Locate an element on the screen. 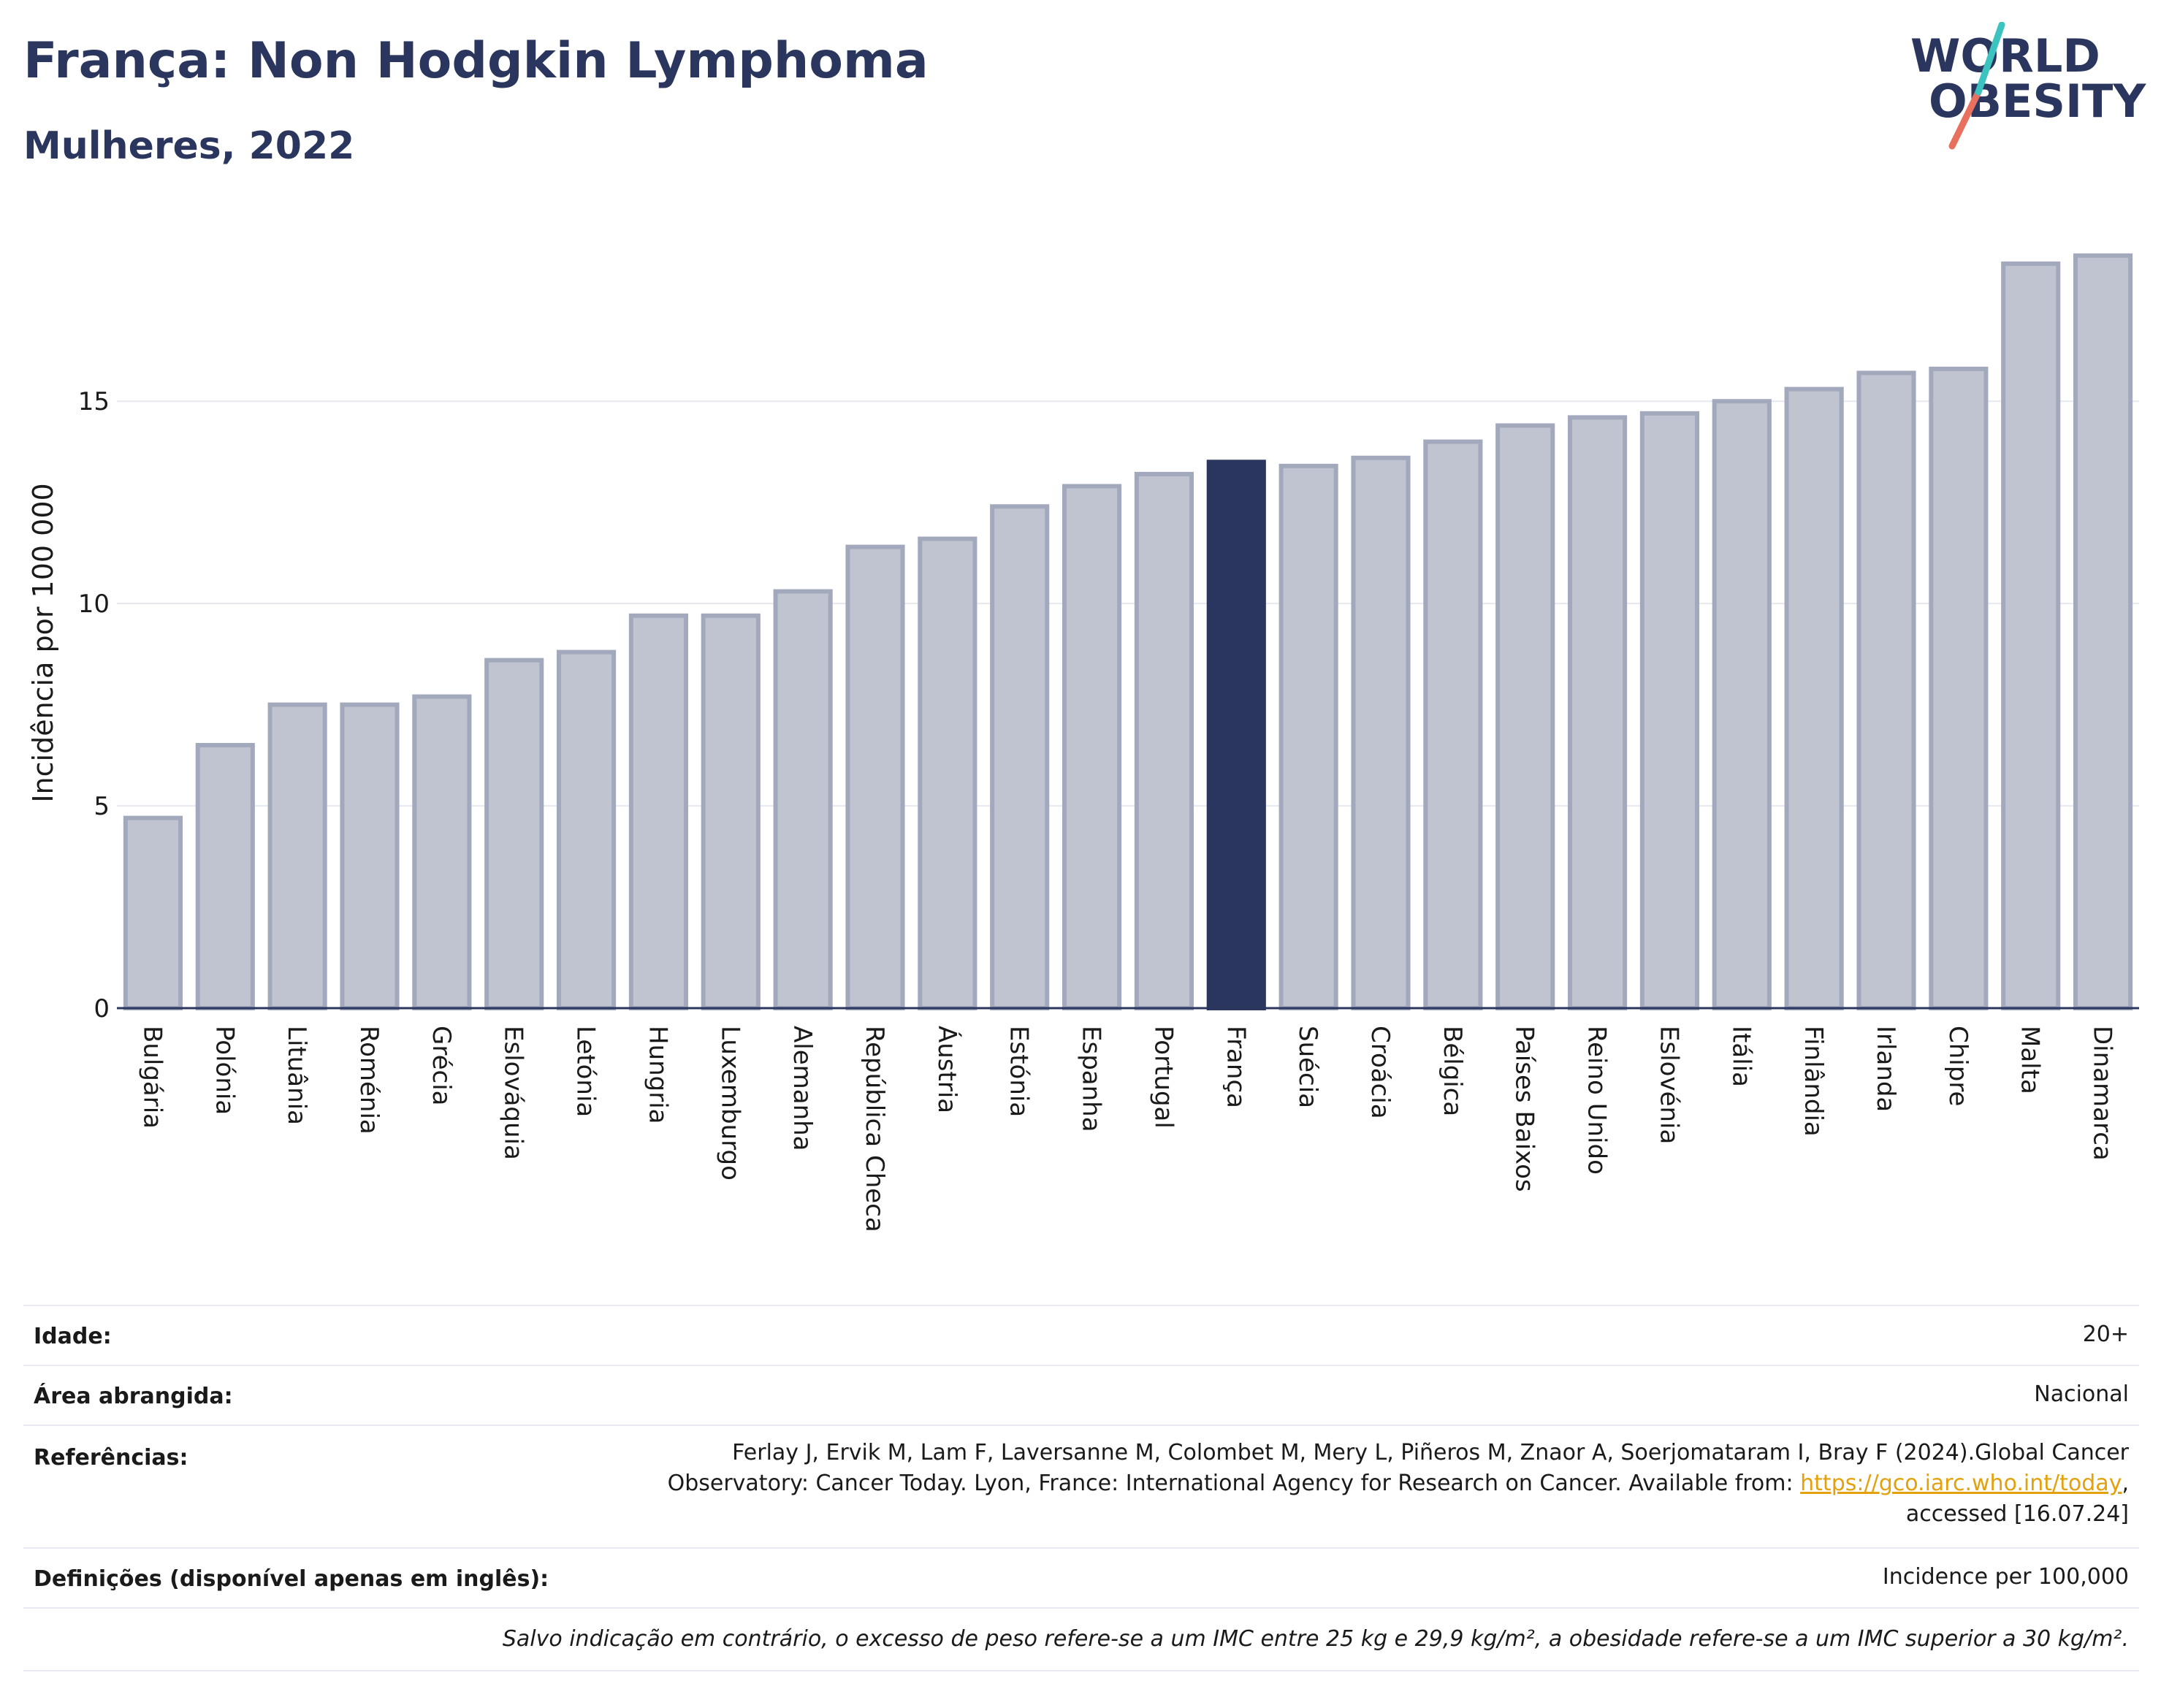  x-tick-label: Estónia is located at coordinates (1019, 1071).